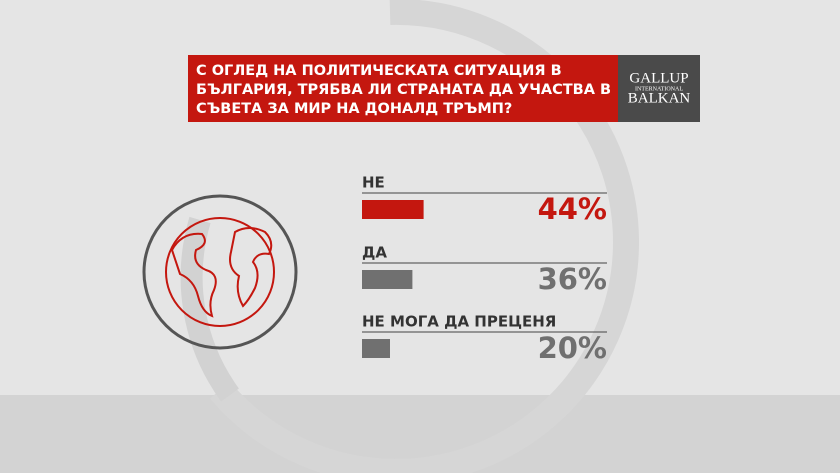 This screenshot has width=840, height=473. Describe the element at coordinates (658, 78) in the screenshot. I see `logo-text: GALLUP` at that location.